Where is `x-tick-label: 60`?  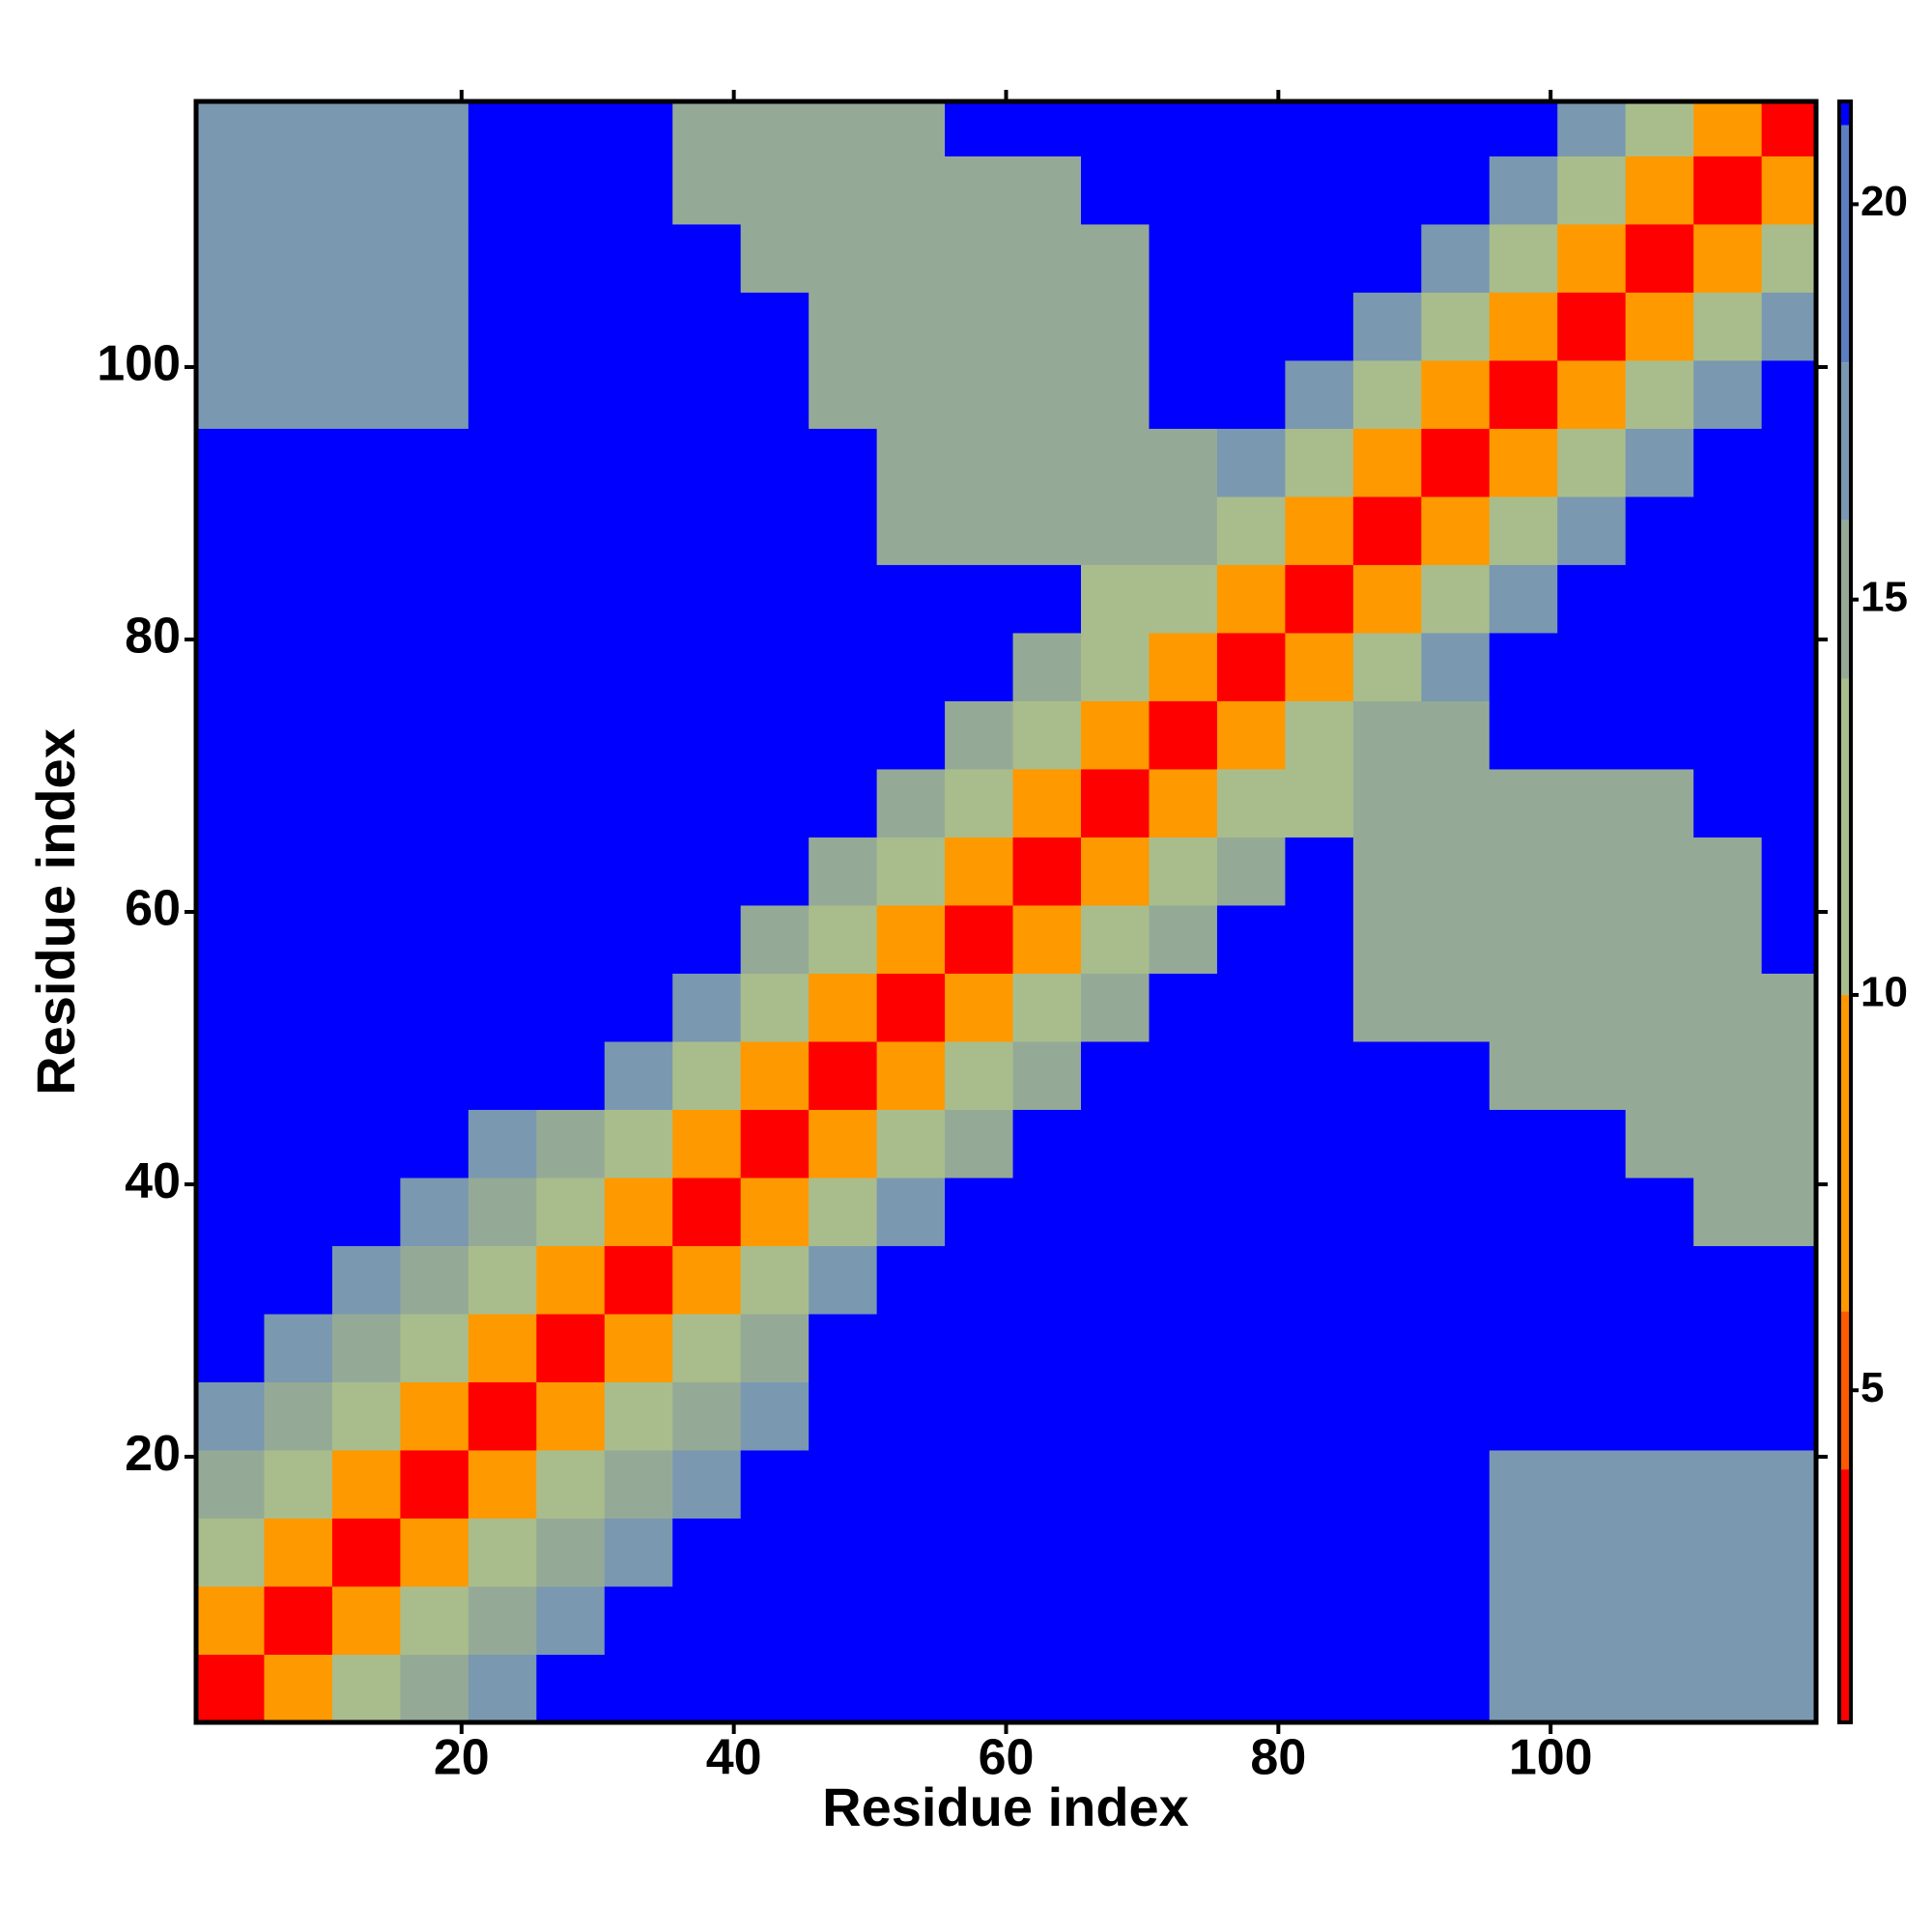
x-tick-label: 60 is located at coordinates (1007, 1758).